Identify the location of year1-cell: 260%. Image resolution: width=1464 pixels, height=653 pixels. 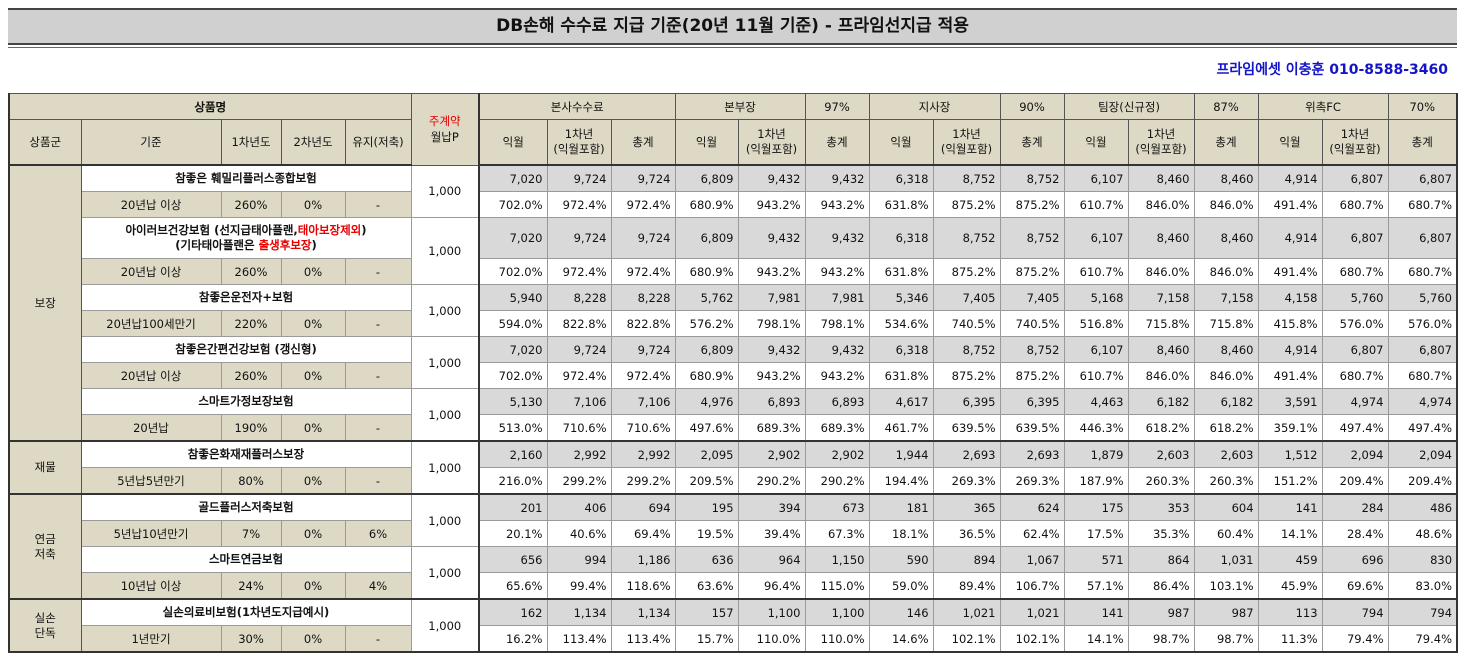
(251, 204).